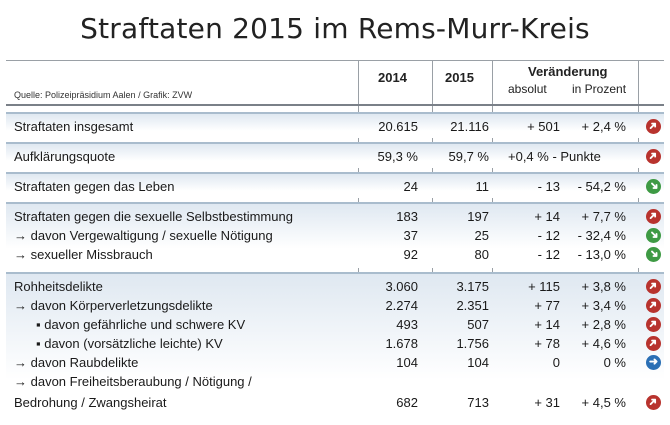  Describe the element at coordinates (335, 60) in the screenshot. I see `header-top-rule` at that location.